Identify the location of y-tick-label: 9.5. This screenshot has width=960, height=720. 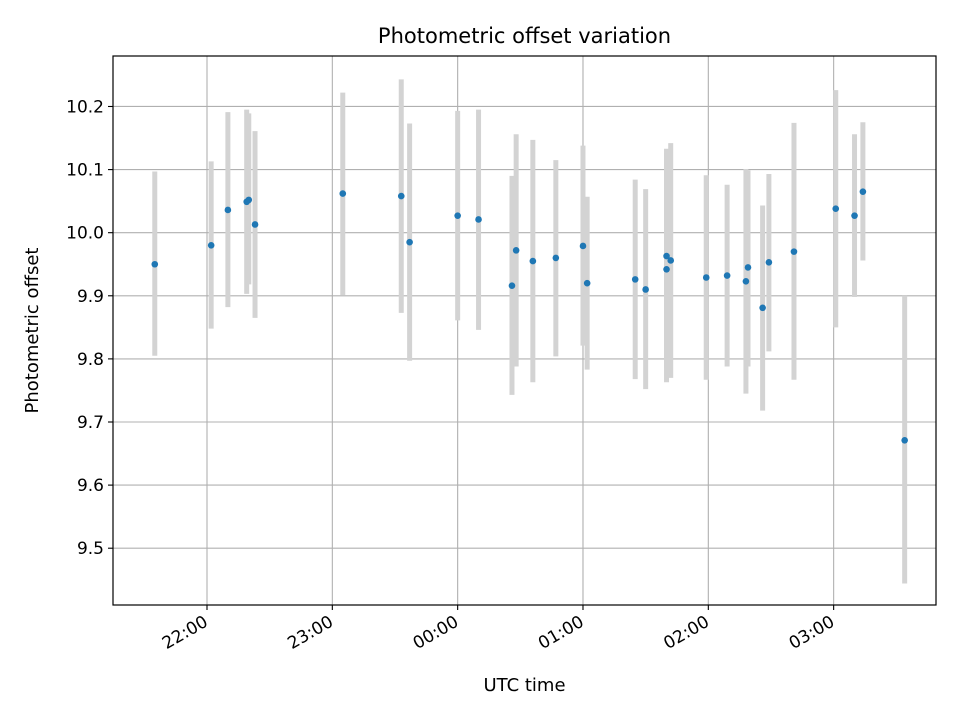
(90, 549).